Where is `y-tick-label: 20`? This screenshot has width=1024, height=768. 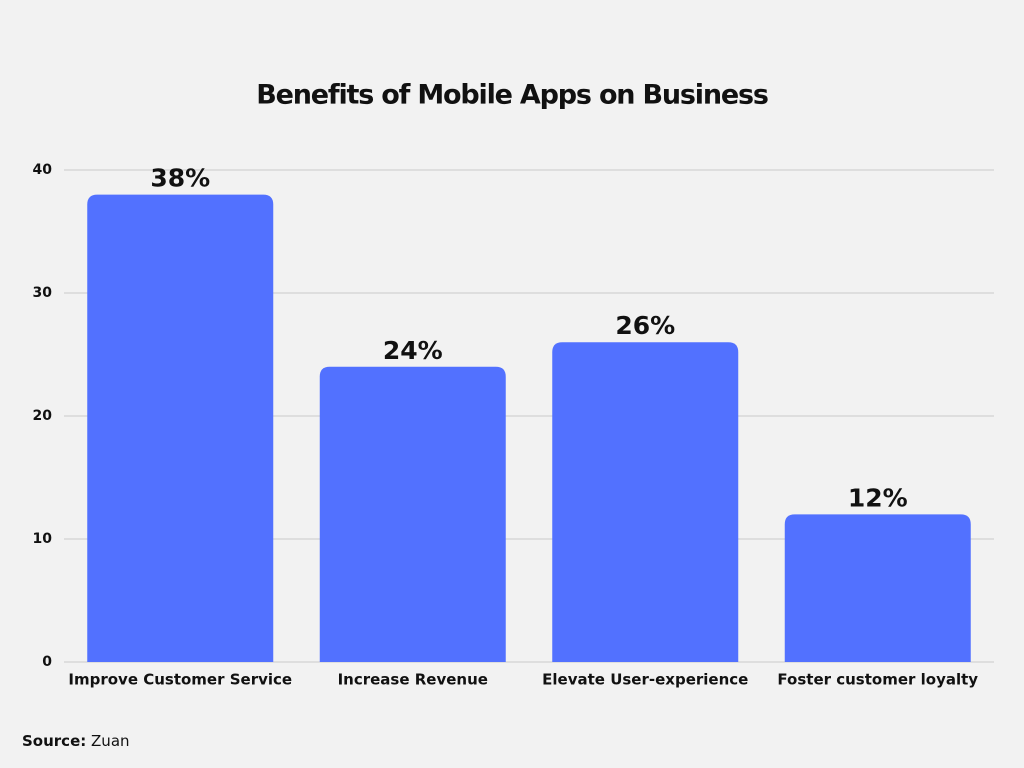 y-tick-label: 20 is located at coordinates (43, 416).